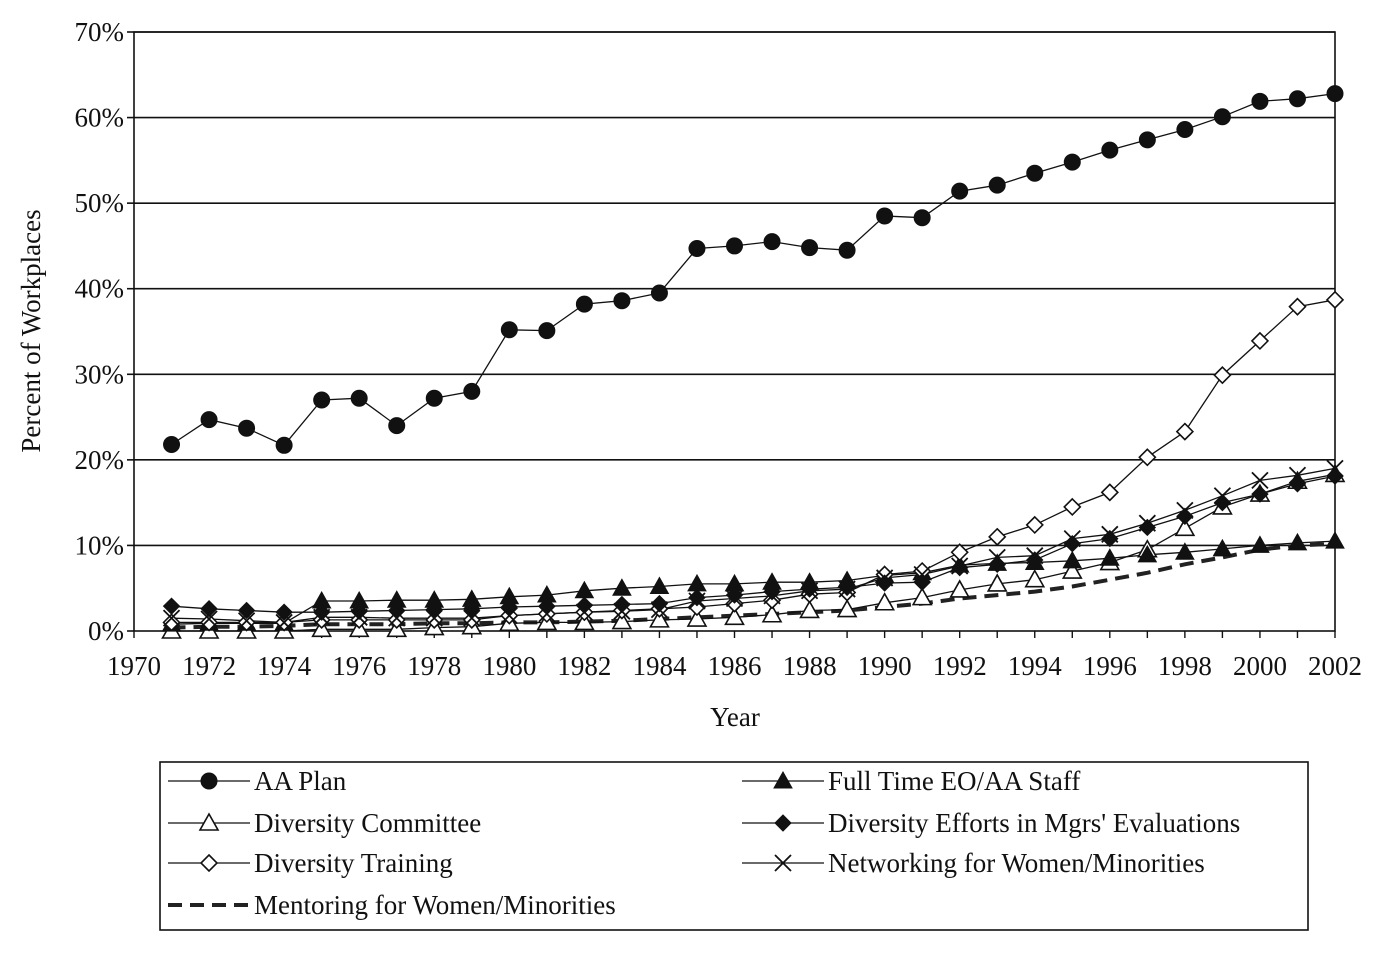 This screenshot has width=1382, height=955. Describe the element at coordinates (209, 863) in the screenshot. I see `legend-marker-diversity-training` at that location.